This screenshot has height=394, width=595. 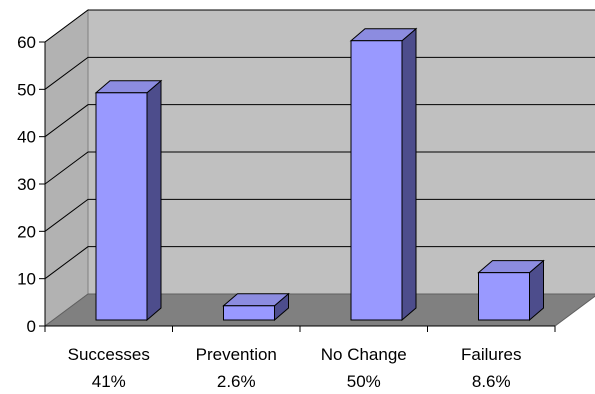 What do you see at coordinates (236, 381) in the screenshot?
I see `x-tick-percent: 2.6%` at bounding box center [236, 381].